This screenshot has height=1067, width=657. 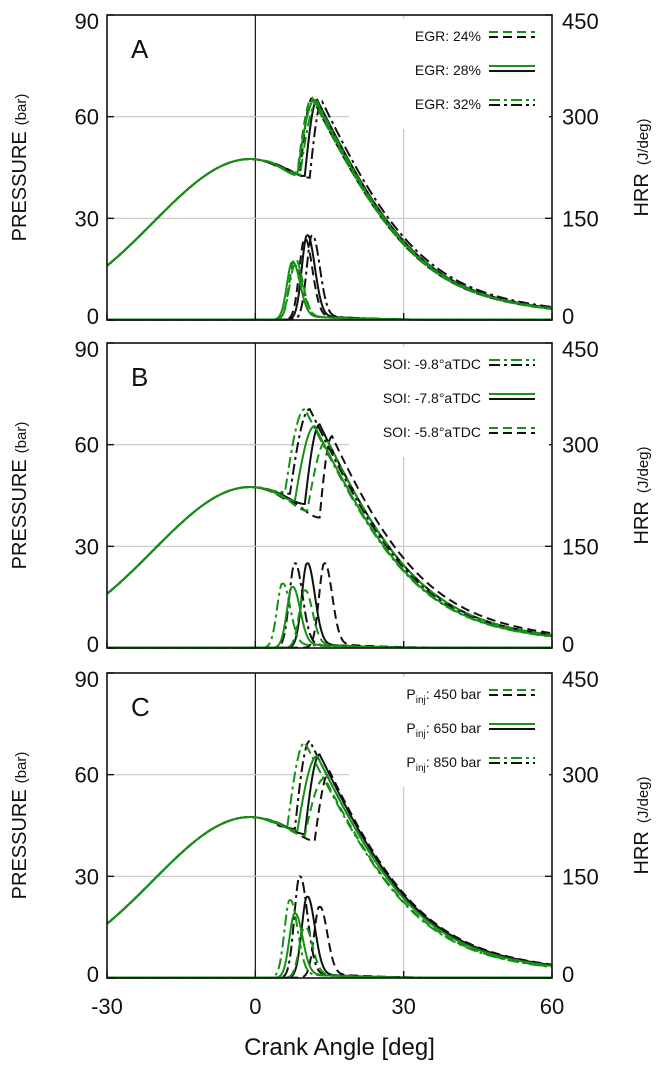 What do you see at coordinates (454, 728) in the screenshot?
I see `legend-label-rest: : 650 bar` at bounding box center [454, 728].